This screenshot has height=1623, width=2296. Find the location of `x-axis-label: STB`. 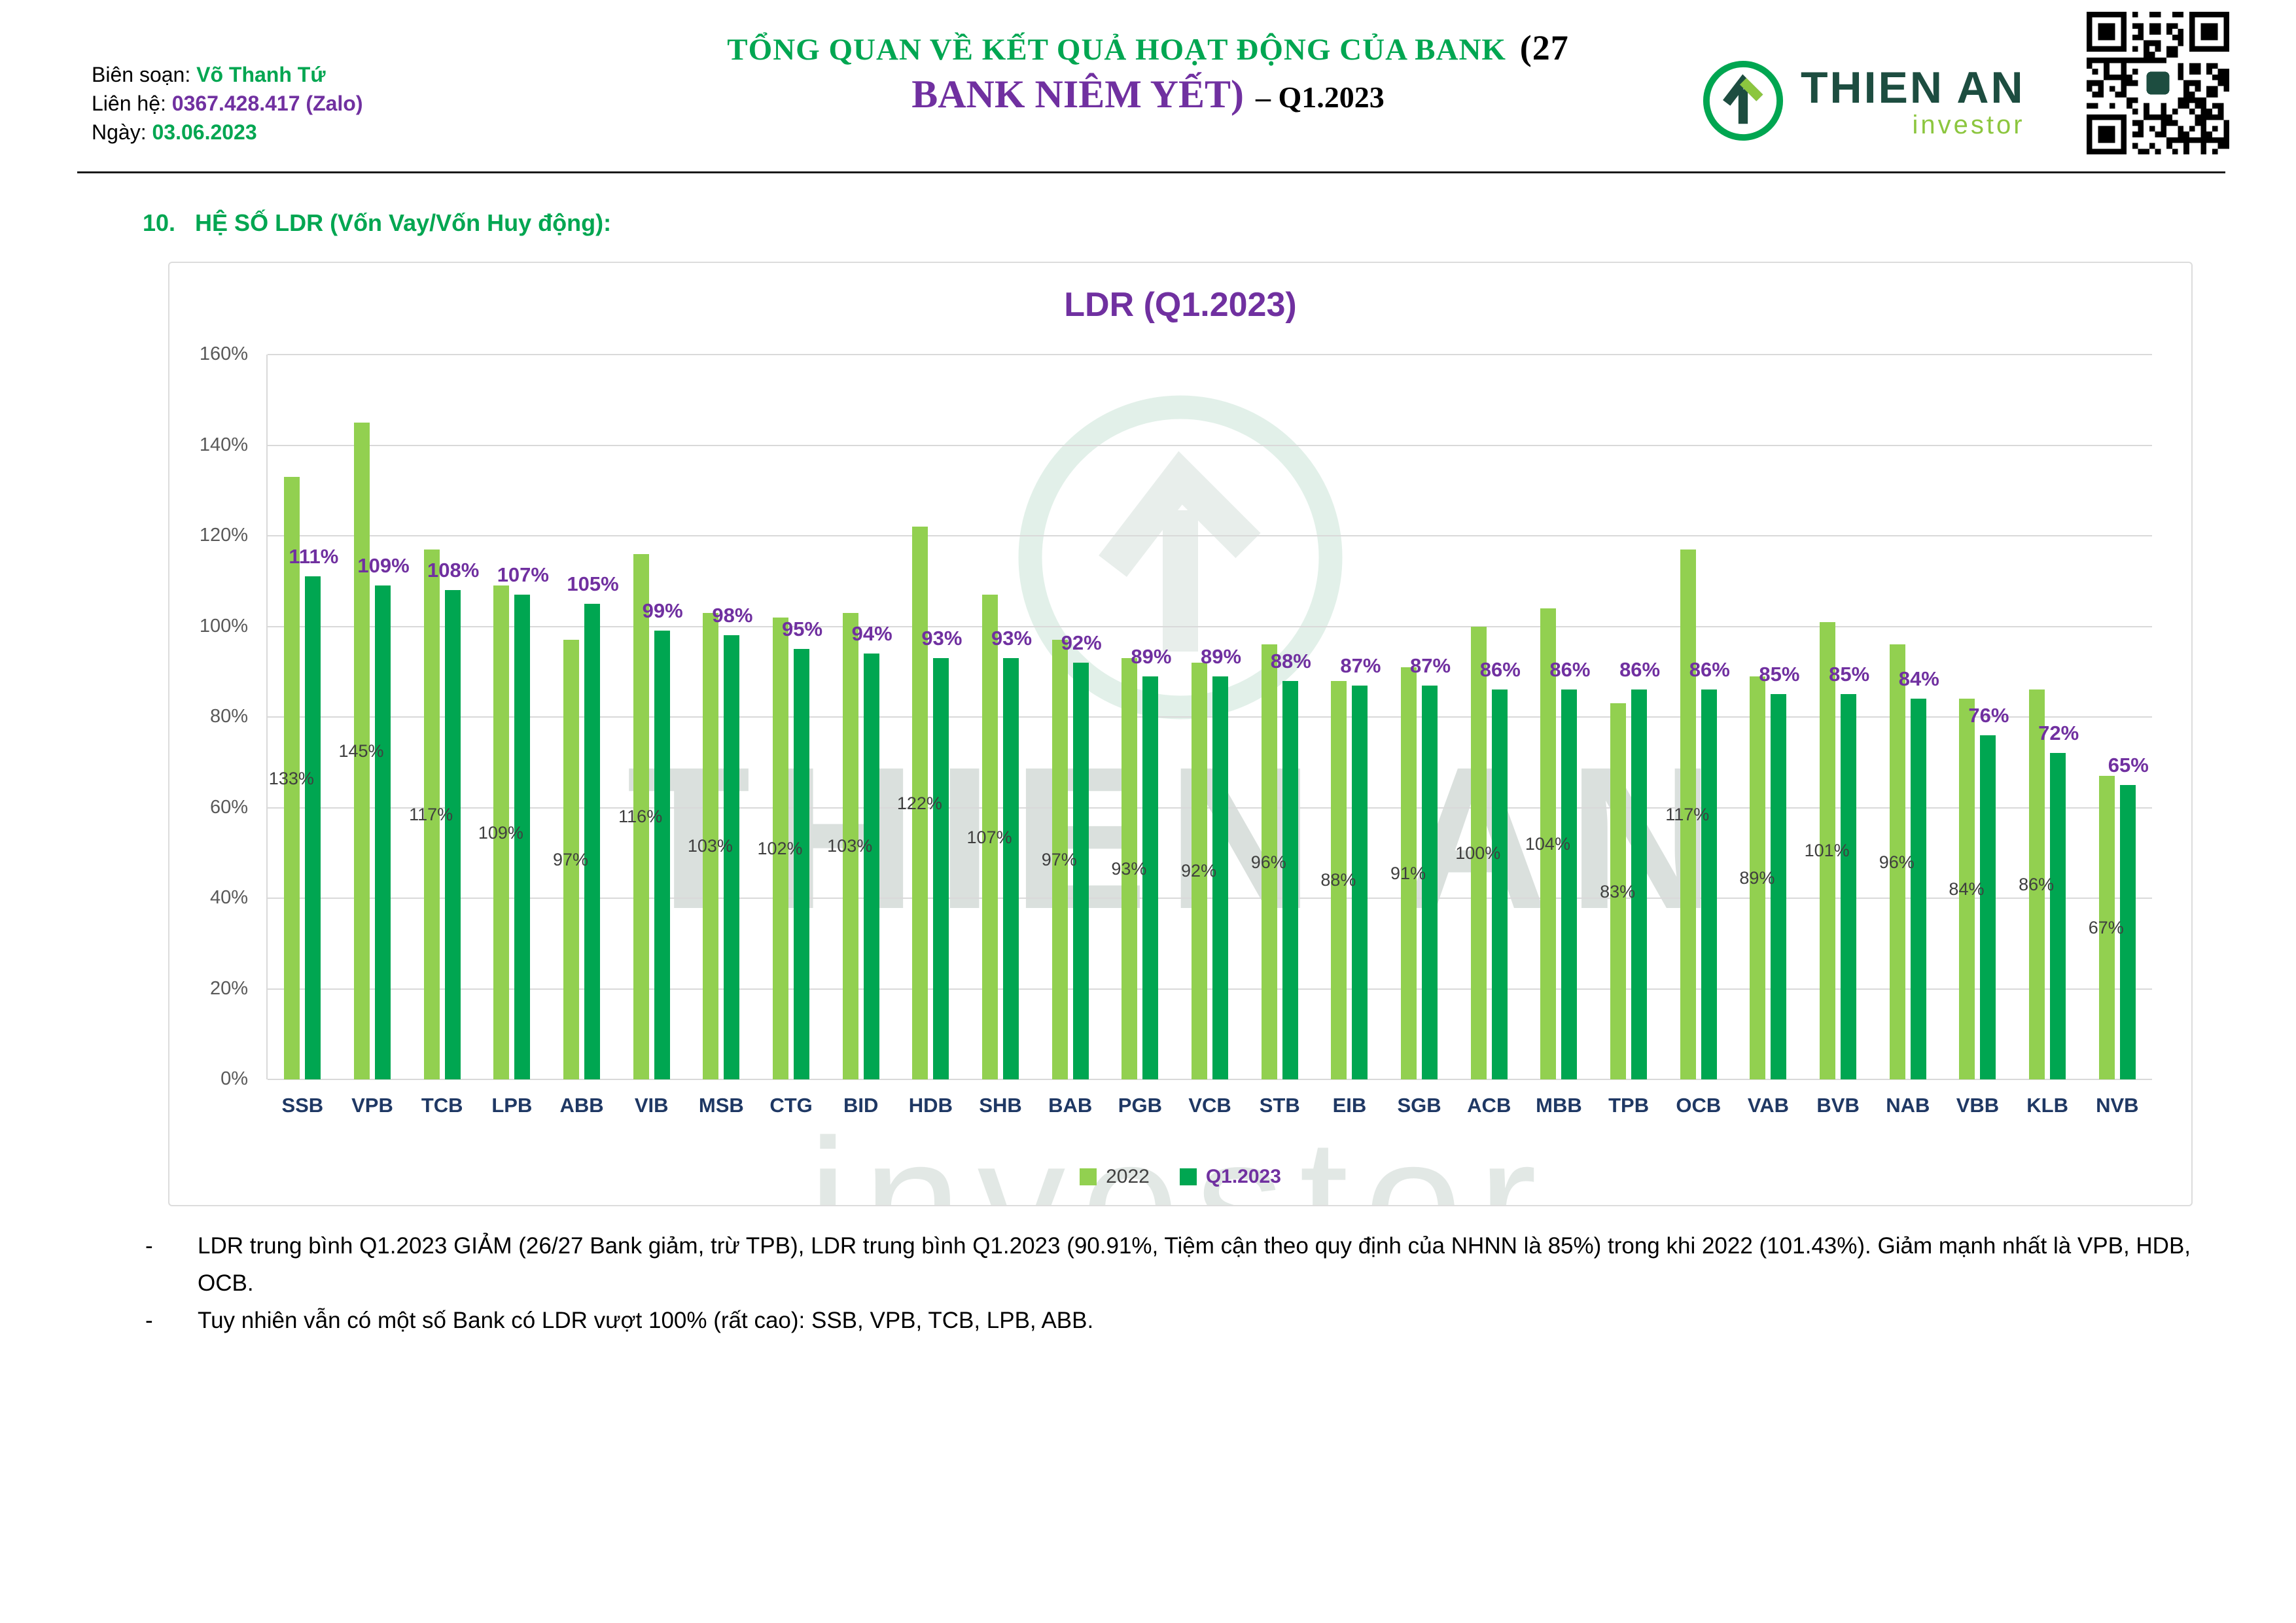

x-axis-label: STB is located at coordinates (1279, 1106).